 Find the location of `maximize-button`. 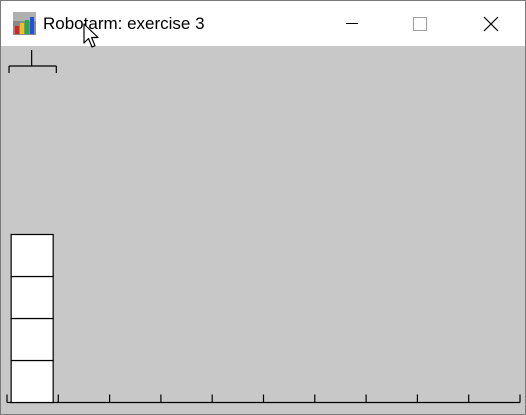

maximize-button is located at coordinates (421, 23).